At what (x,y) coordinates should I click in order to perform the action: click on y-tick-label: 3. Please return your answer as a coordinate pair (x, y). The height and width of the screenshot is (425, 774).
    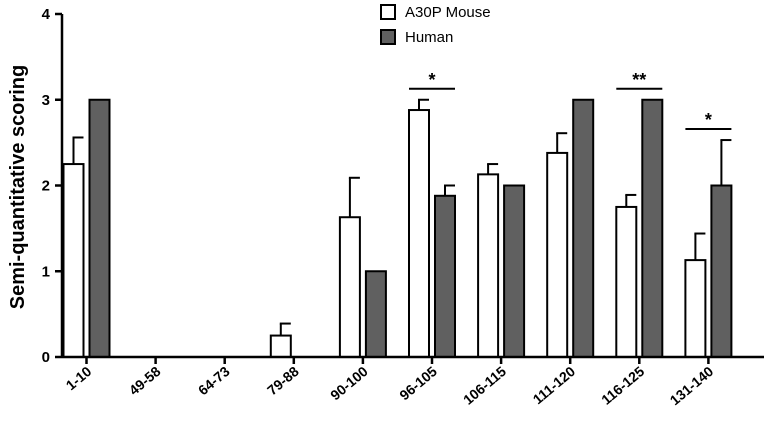
    Looking at the image, I should click on (46, 100).